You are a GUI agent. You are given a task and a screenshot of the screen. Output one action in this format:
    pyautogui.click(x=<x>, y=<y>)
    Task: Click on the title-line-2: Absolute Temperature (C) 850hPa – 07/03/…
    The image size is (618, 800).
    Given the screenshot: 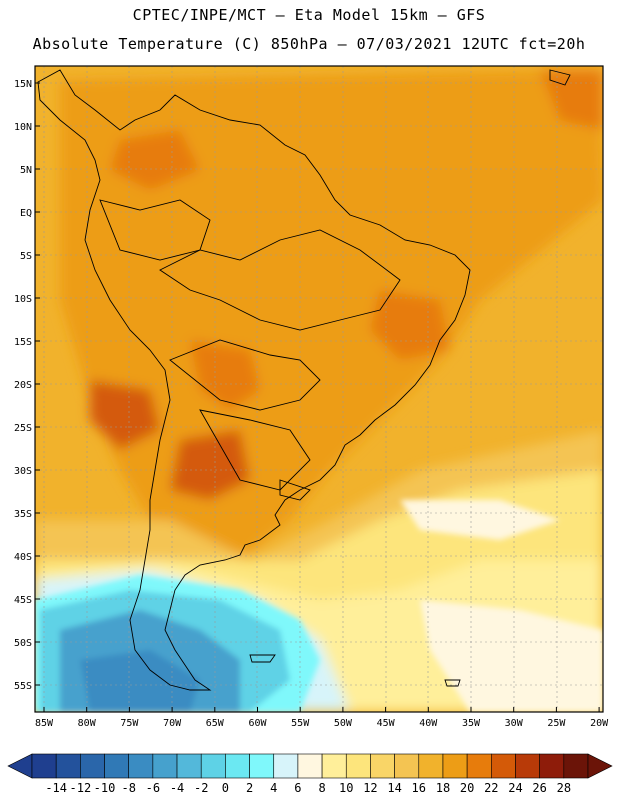 What is the action you would take?
    pyautogui.click(x=309, y=44)
    